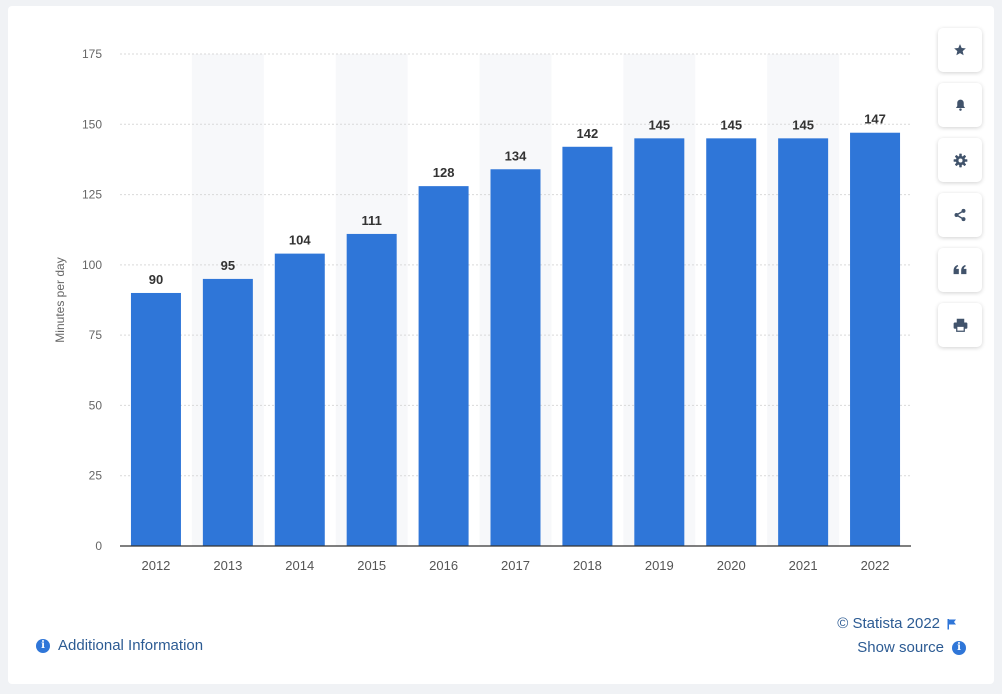 The width and height of the screenshot is (1002, 694). Describe the element at coordinates (588, 133) in the screenshot. I see `value-label-2018: 142` at that location.